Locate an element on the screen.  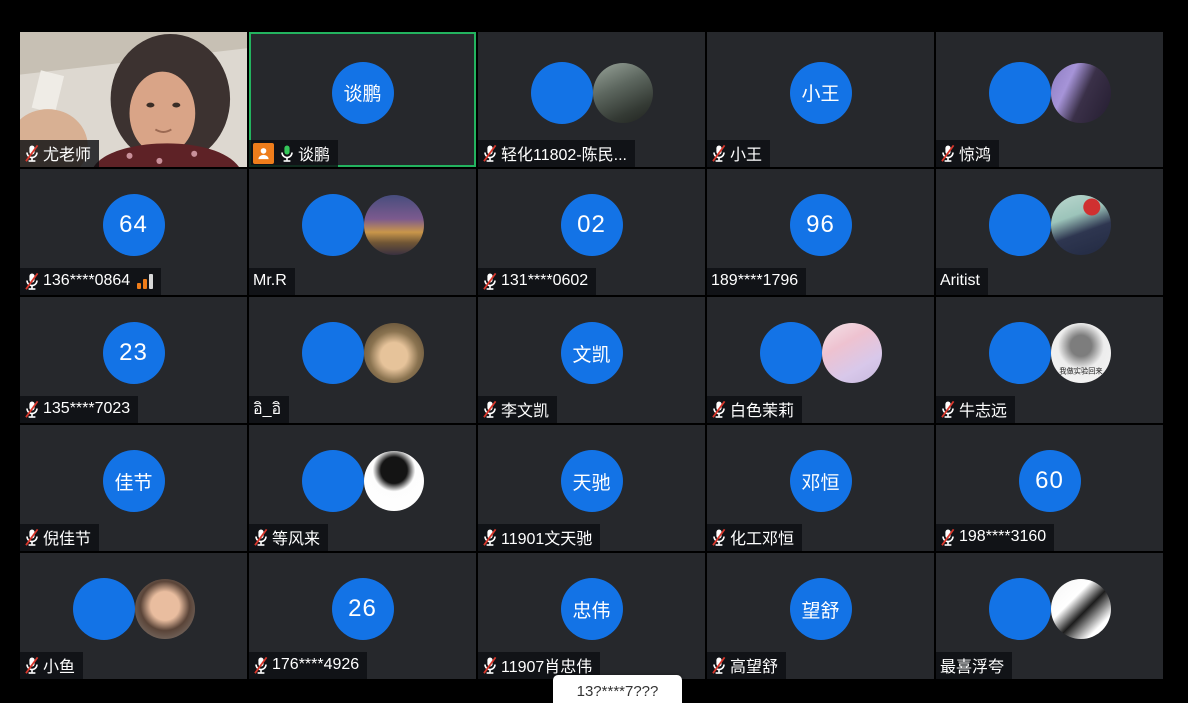
participant-tile-16: 佳节 倪佳节 is located at coordinates (133, 488).